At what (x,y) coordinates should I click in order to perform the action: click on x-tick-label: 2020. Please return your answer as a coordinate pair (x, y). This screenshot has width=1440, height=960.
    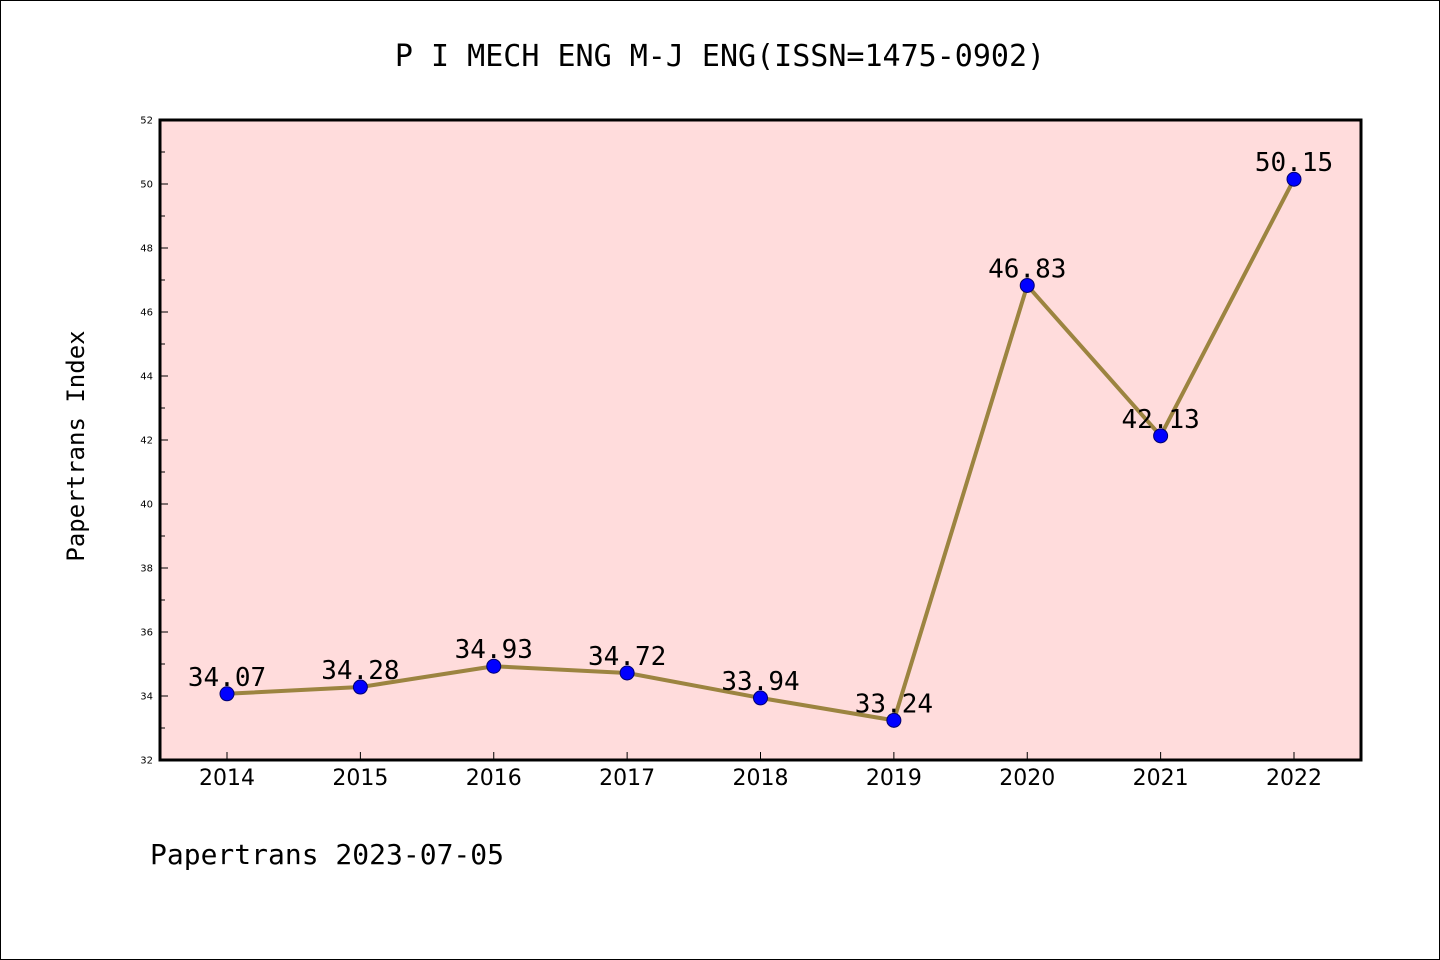
    Looking at the image, I should click on (1027, 778).